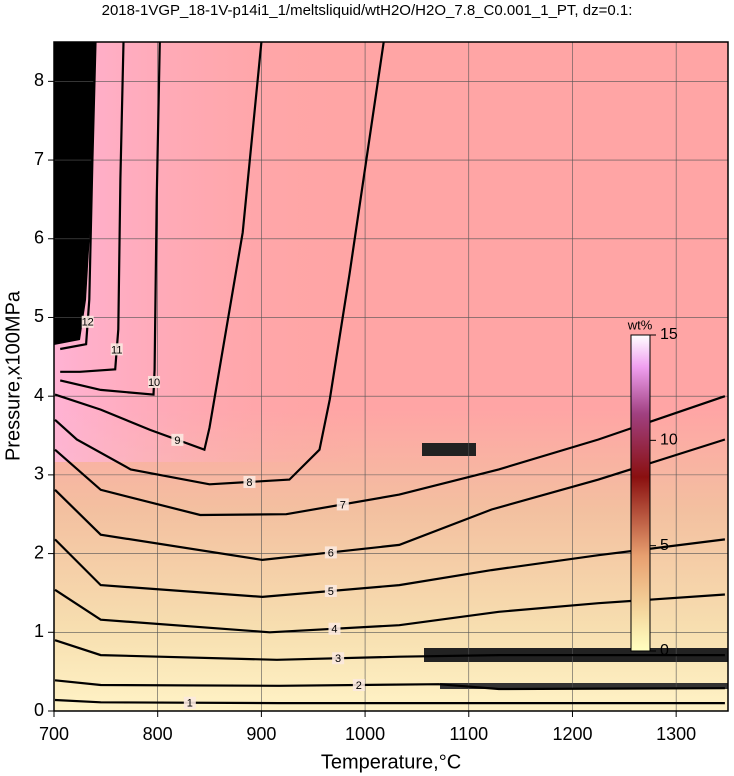  Describe the element at coordinates (391, 762) in the screenshot. I see `x-axis-label: Temperature,°C` at that location.